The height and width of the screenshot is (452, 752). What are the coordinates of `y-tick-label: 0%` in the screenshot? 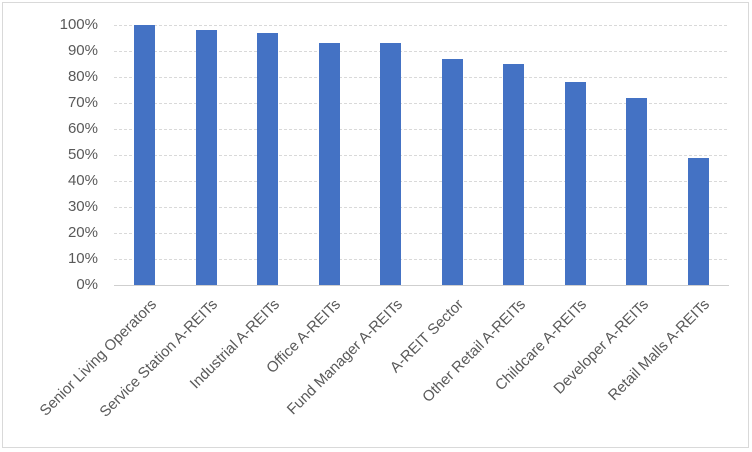 It's located at (87, 284).